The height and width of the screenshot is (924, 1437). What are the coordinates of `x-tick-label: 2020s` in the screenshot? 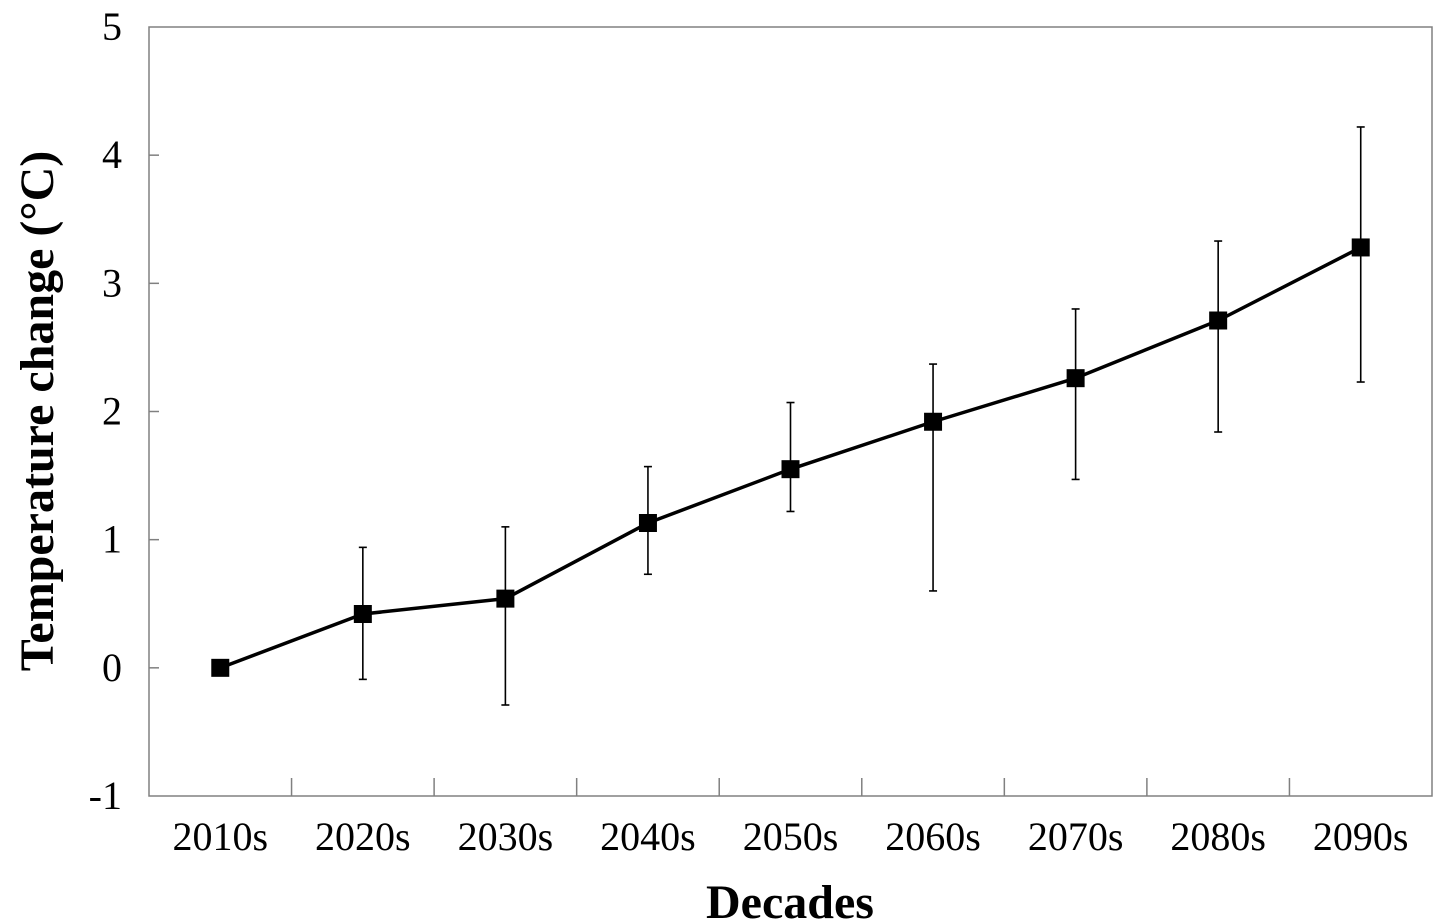 It's located at (363, 836).